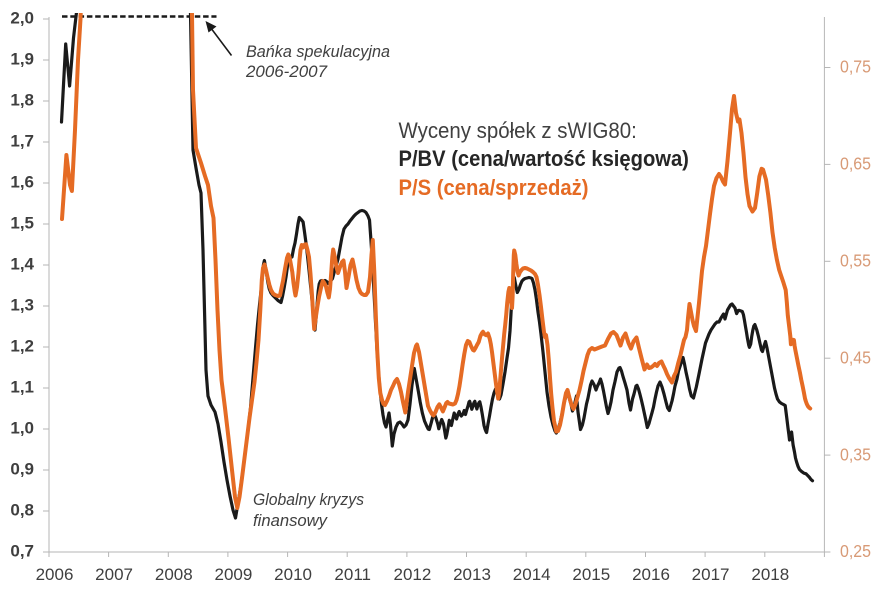 The height and width of the screenshot is (593, 880). What do you see at coordinates (293, 574) in the screenshot?
I see `svg-text: 2010` at bounding box center [293, 574].